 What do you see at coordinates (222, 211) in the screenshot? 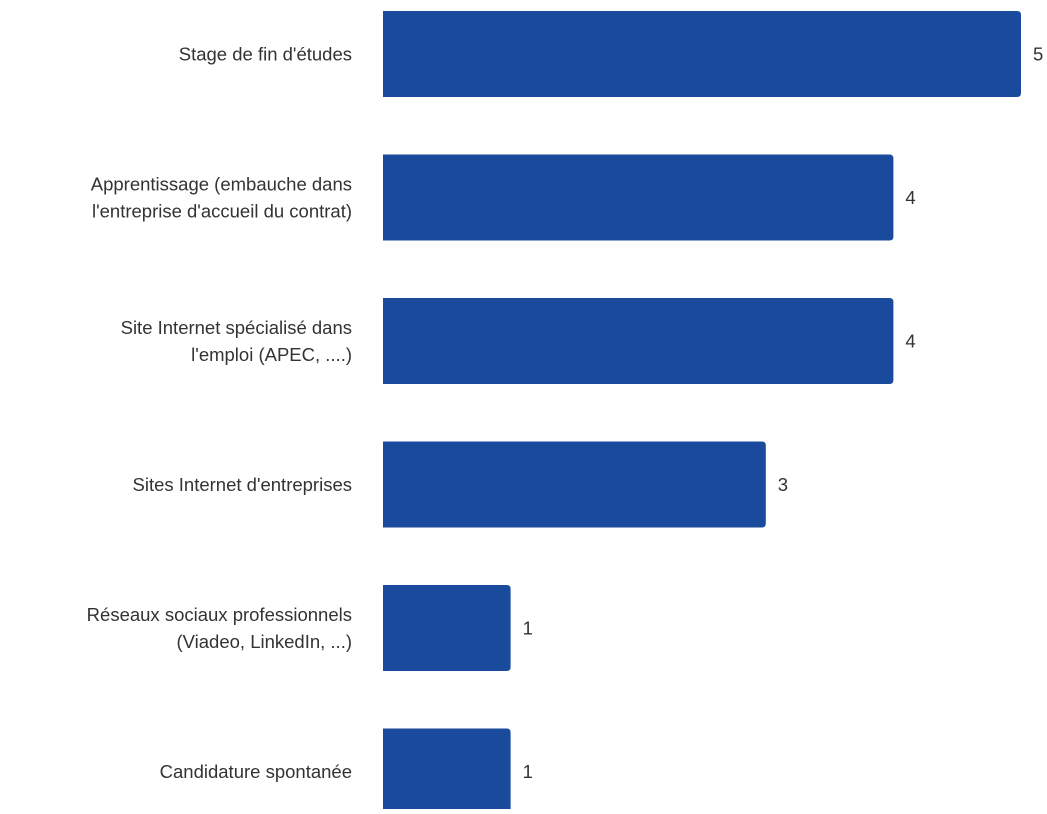
I see `category-label: l'entreprise d'accueil du contrat)` at bounding box center [222, 211].